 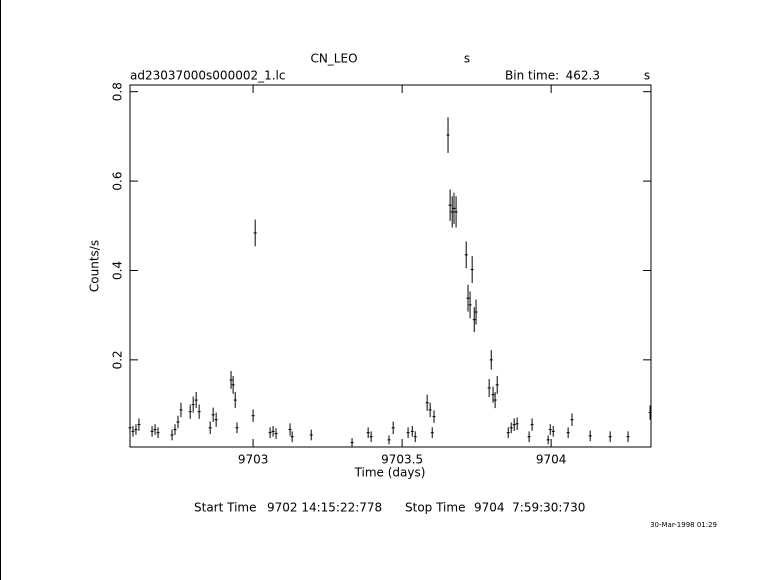 I want to click on bin-time: 462.3, so click(x=583, y=76).